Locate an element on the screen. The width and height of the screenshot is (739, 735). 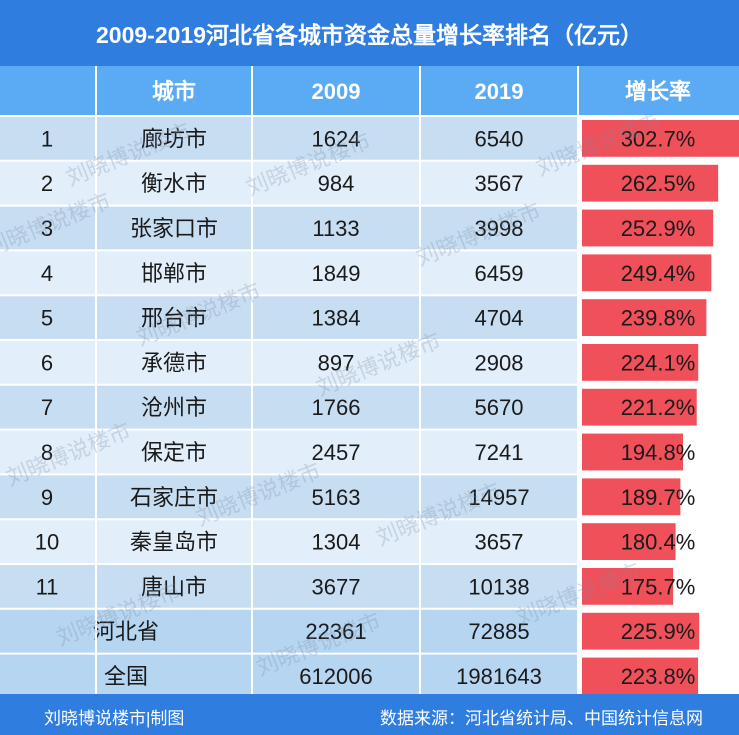
city-cell: 秦皇岛市 is located at coordinates (174, 542).